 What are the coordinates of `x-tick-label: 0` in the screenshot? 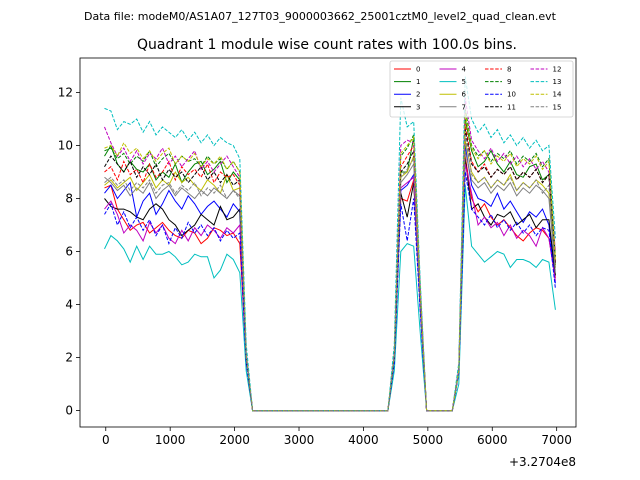 It's located at (106, 440).